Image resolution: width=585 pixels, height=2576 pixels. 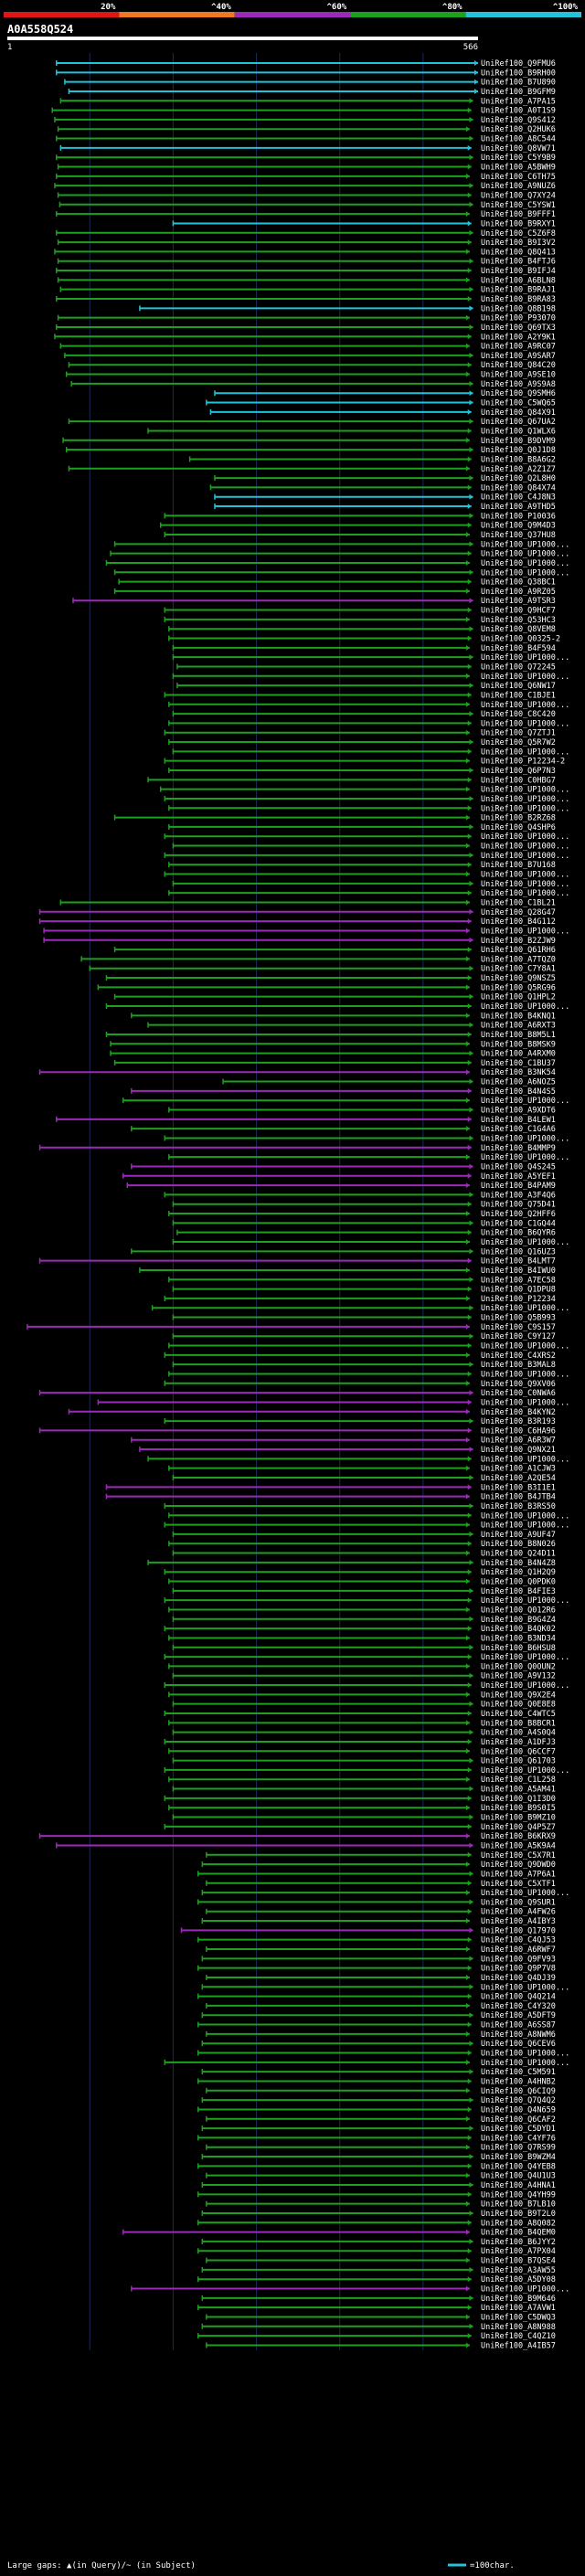 What do you see at coordinates (518, 2195) in the screenshot?
I see `hit-label: UniRef100_Q4YH99` at bounding box center [518, 2195].